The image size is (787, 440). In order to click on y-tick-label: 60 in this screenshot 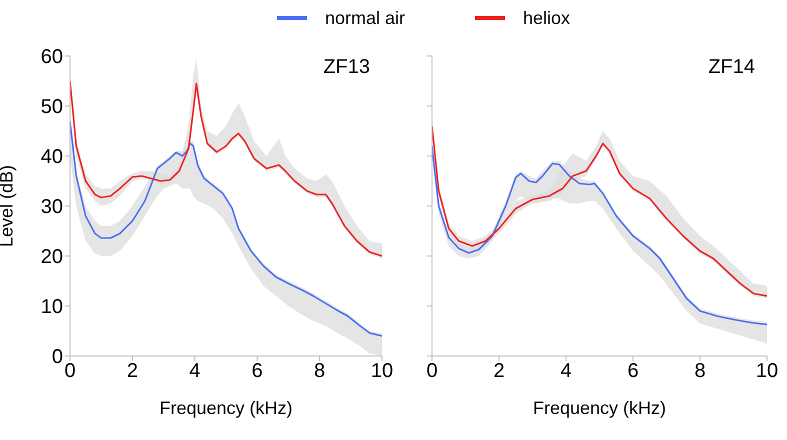, I will do `click(51, 57)`.